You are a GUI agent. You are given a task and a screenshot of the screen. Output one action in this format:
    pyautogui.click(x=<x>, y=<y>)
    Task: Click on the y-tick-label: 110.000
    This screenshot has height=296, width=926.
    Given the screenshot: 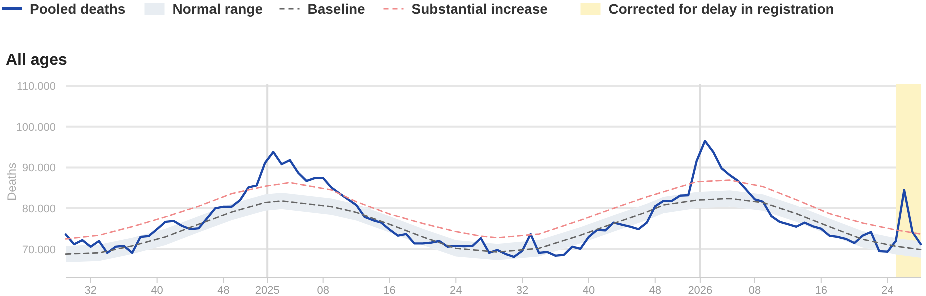 What is the action you would take?
    pyautogui.click(x=36, y=87)
    